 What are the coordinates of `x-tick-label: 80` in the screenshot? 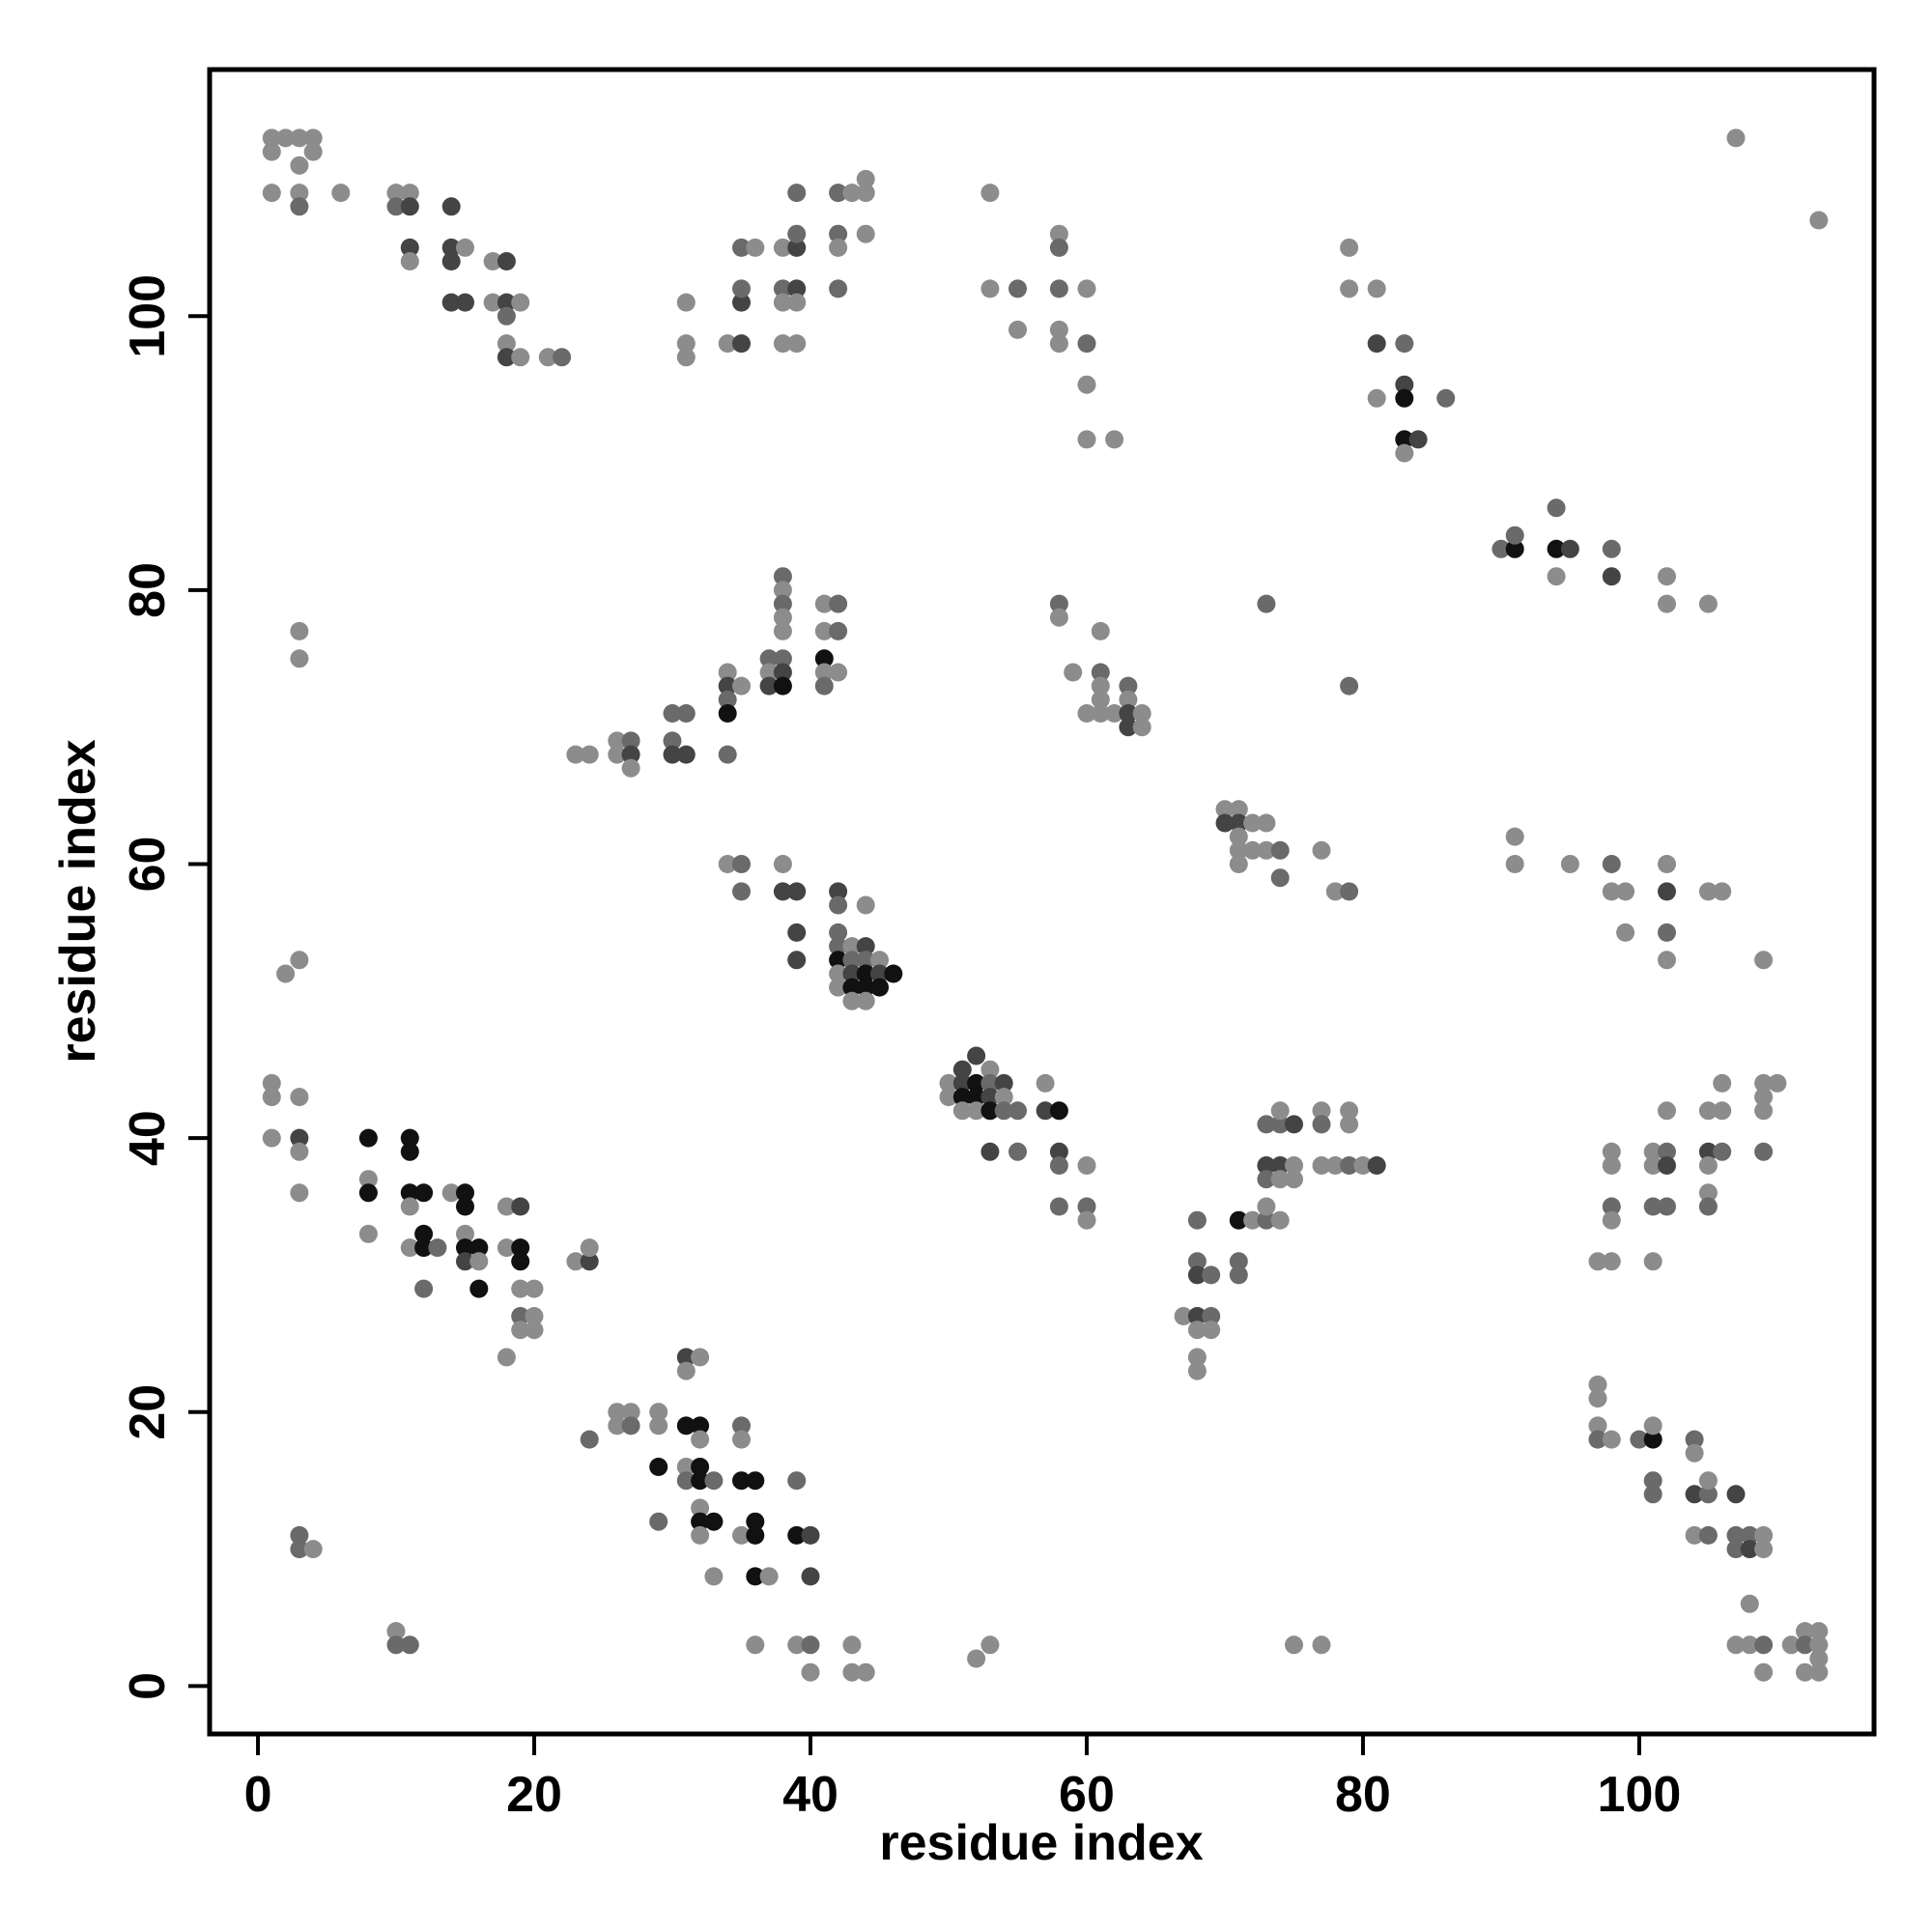 It's located at (1363, 1795).